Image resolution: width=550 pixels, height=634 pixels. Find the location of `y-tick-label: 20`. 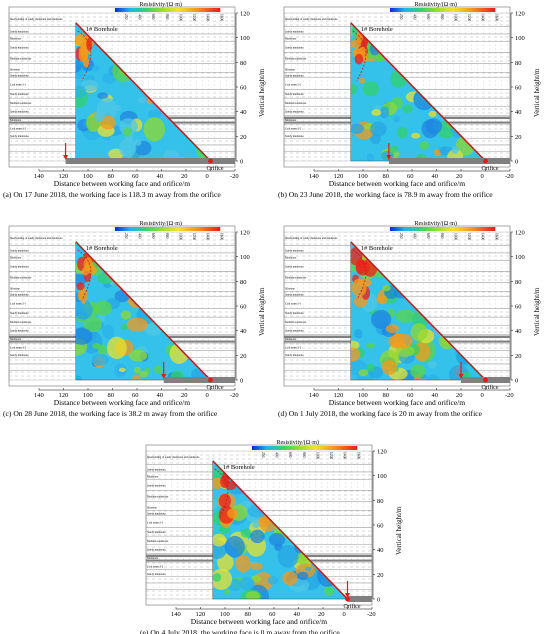

y-tick-label: 20 is located at coordinates (243, 356).